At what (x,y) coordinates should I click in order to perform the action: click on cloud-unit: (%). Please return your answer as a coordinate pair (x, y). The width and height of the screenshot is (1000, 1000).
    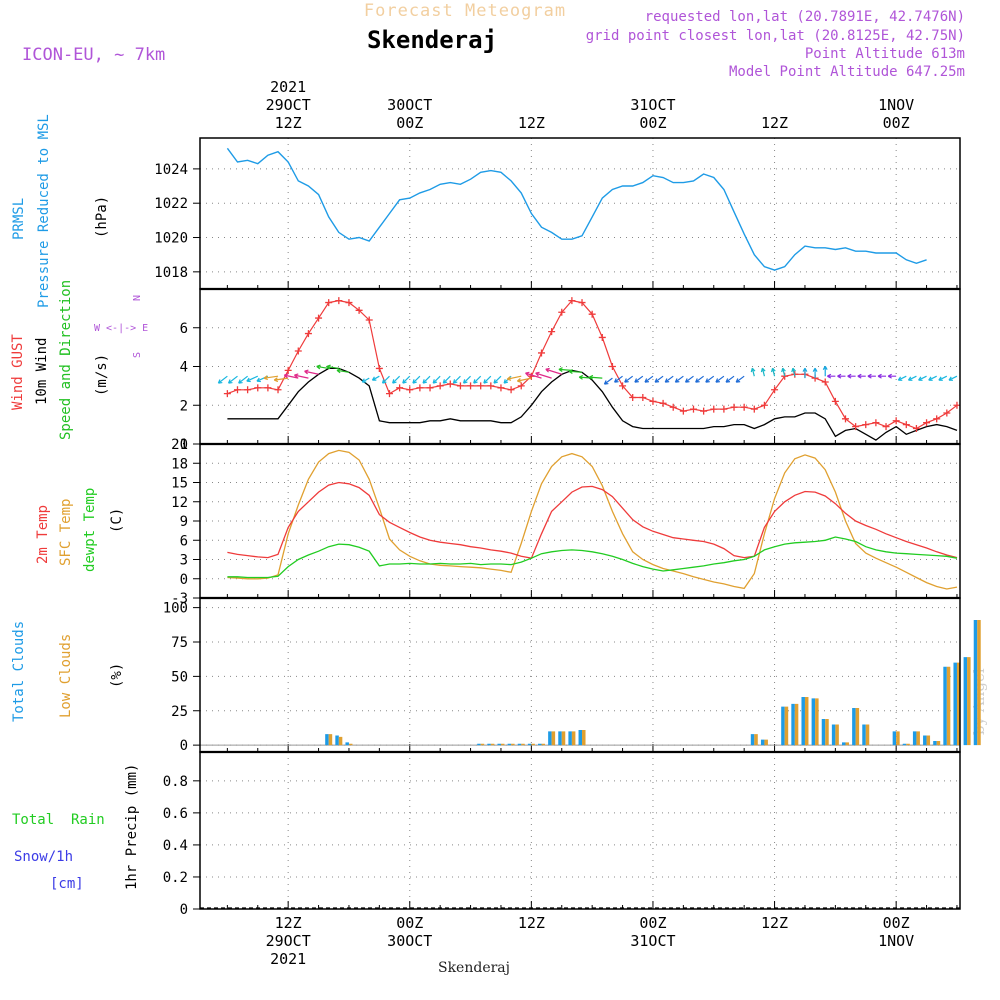
    Looking at the image, I should click on (117, 675).